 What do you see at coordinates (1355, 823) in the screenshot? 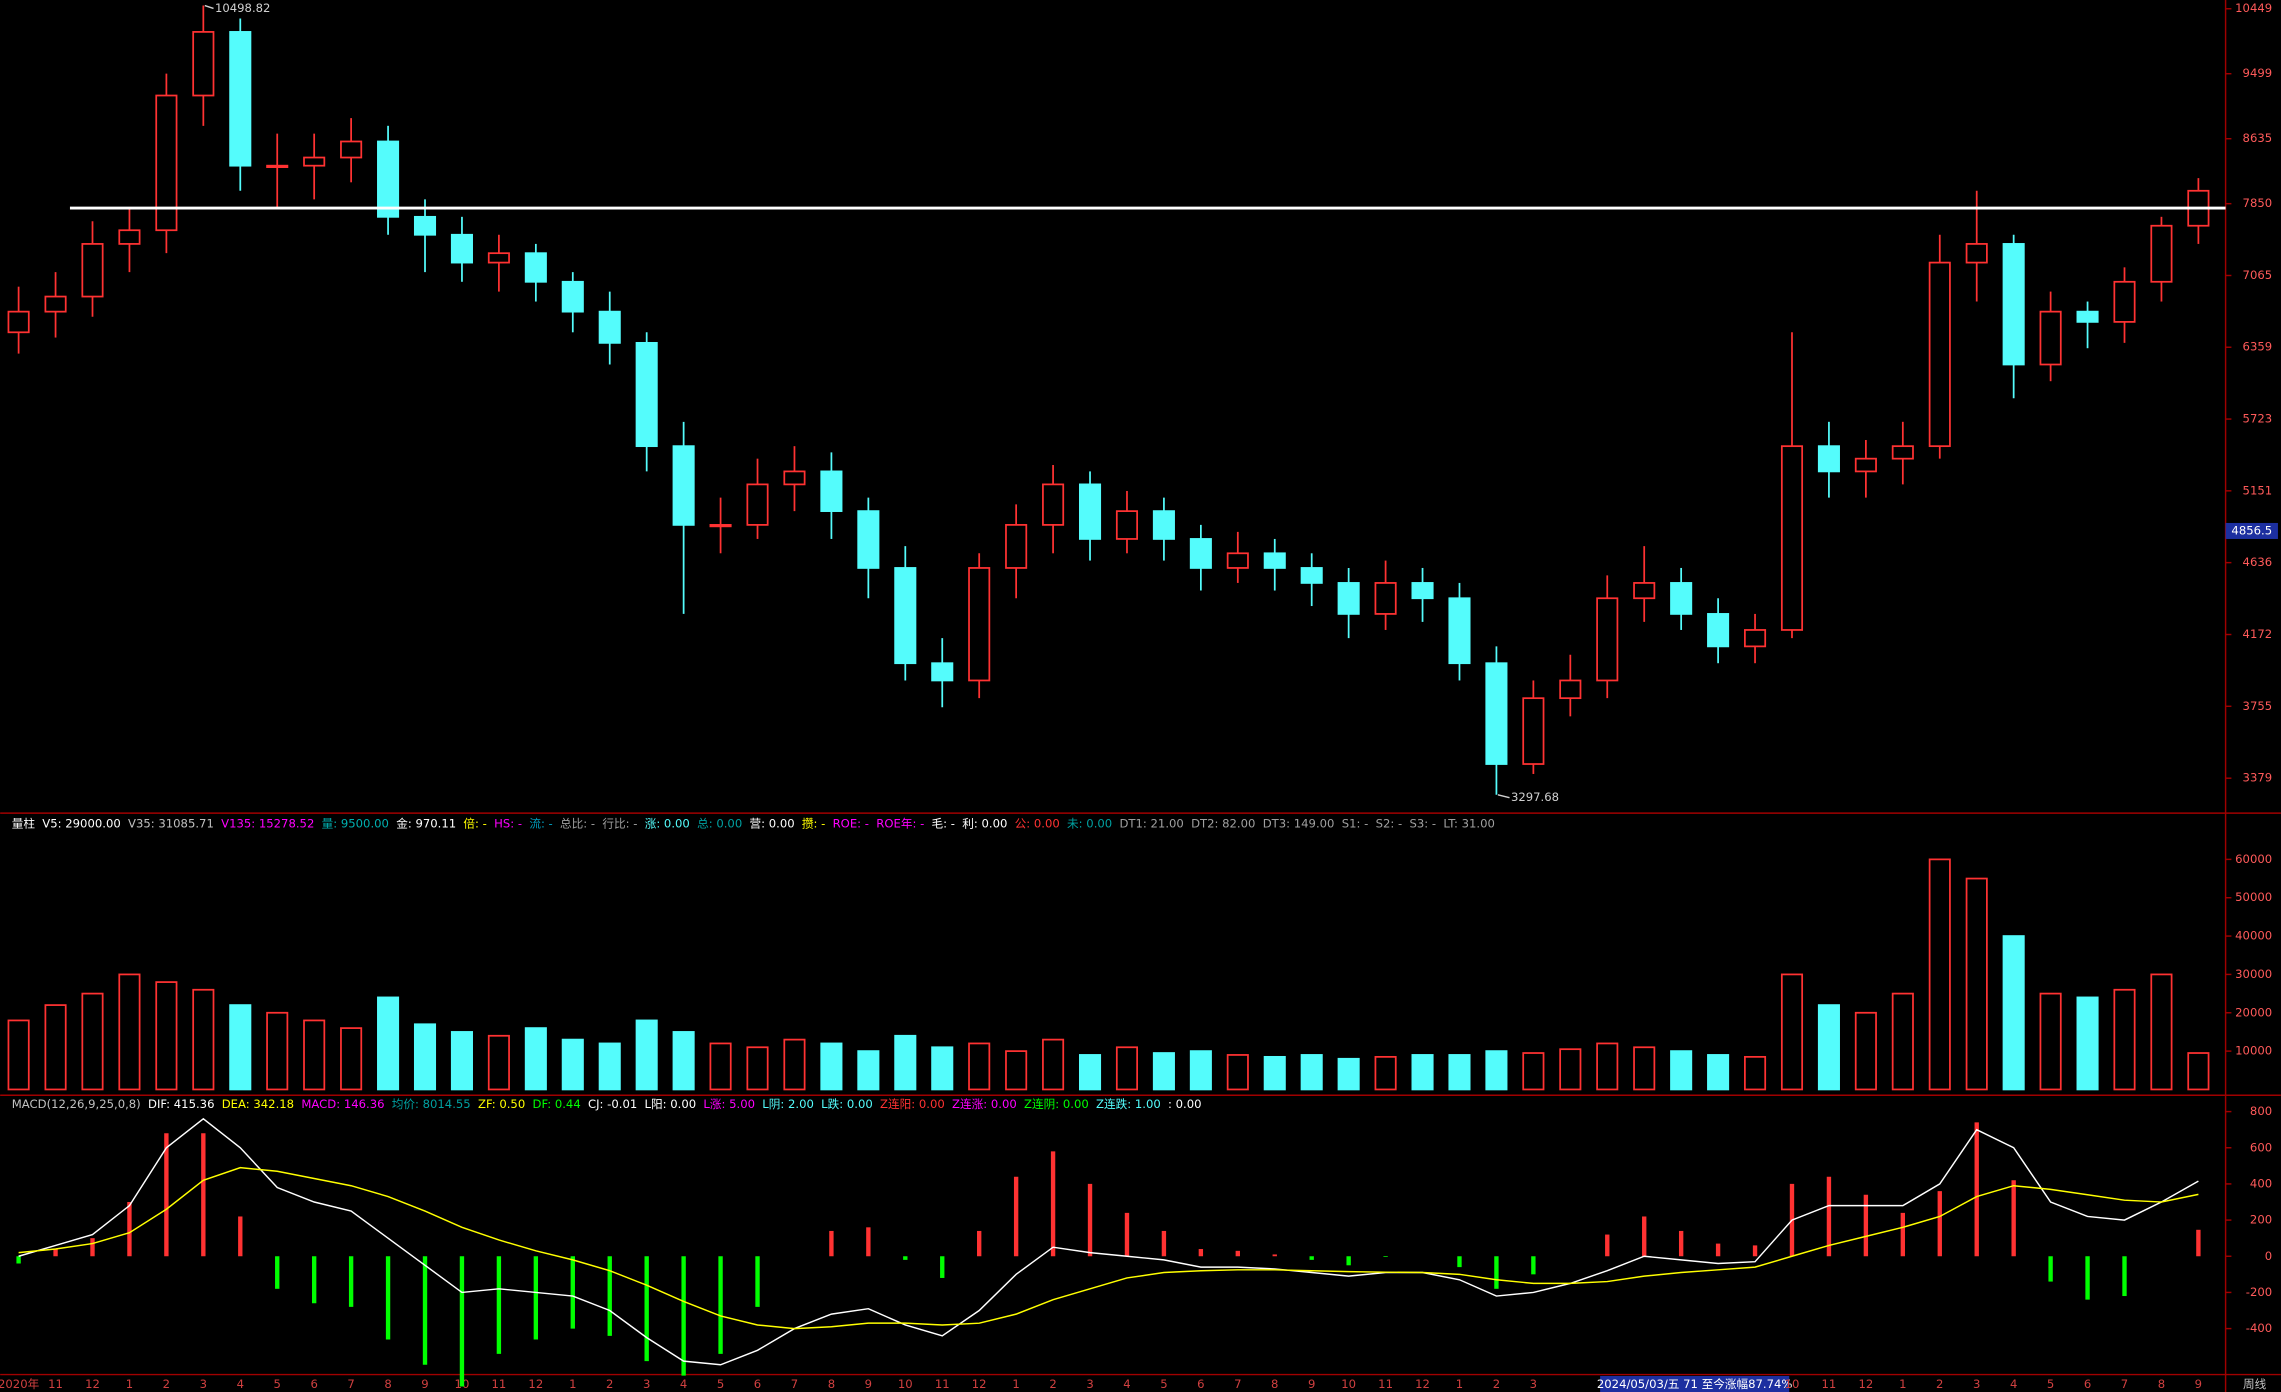
I see `header-item: S1: -` at bounding box center [1355, 823].